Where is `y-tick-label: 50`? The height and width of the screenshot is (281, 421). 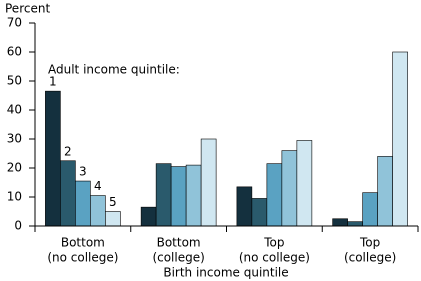
y-tick-label: 50 is located at coordinates (14, 81).